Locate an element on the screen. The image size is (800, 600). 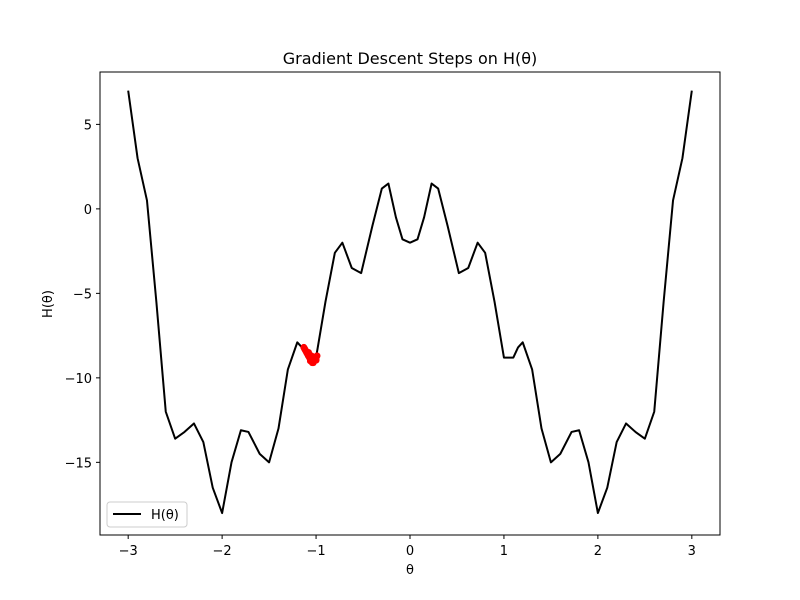
chart-title: Gradient Descent Steps on H(θ) is located at coordinates (410, 58).